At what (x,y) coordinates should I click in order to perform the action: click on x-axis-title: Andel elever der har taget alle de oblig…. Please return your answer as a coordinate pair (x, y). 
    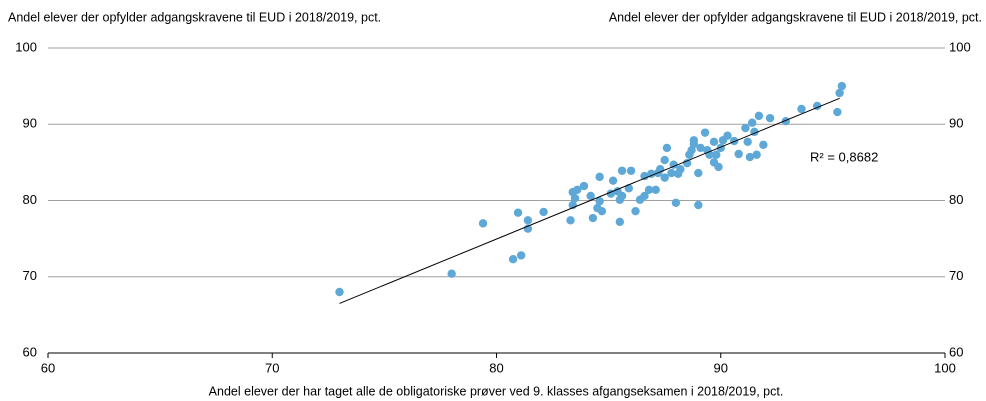
    Looking at the image, I should click on (496, 391).